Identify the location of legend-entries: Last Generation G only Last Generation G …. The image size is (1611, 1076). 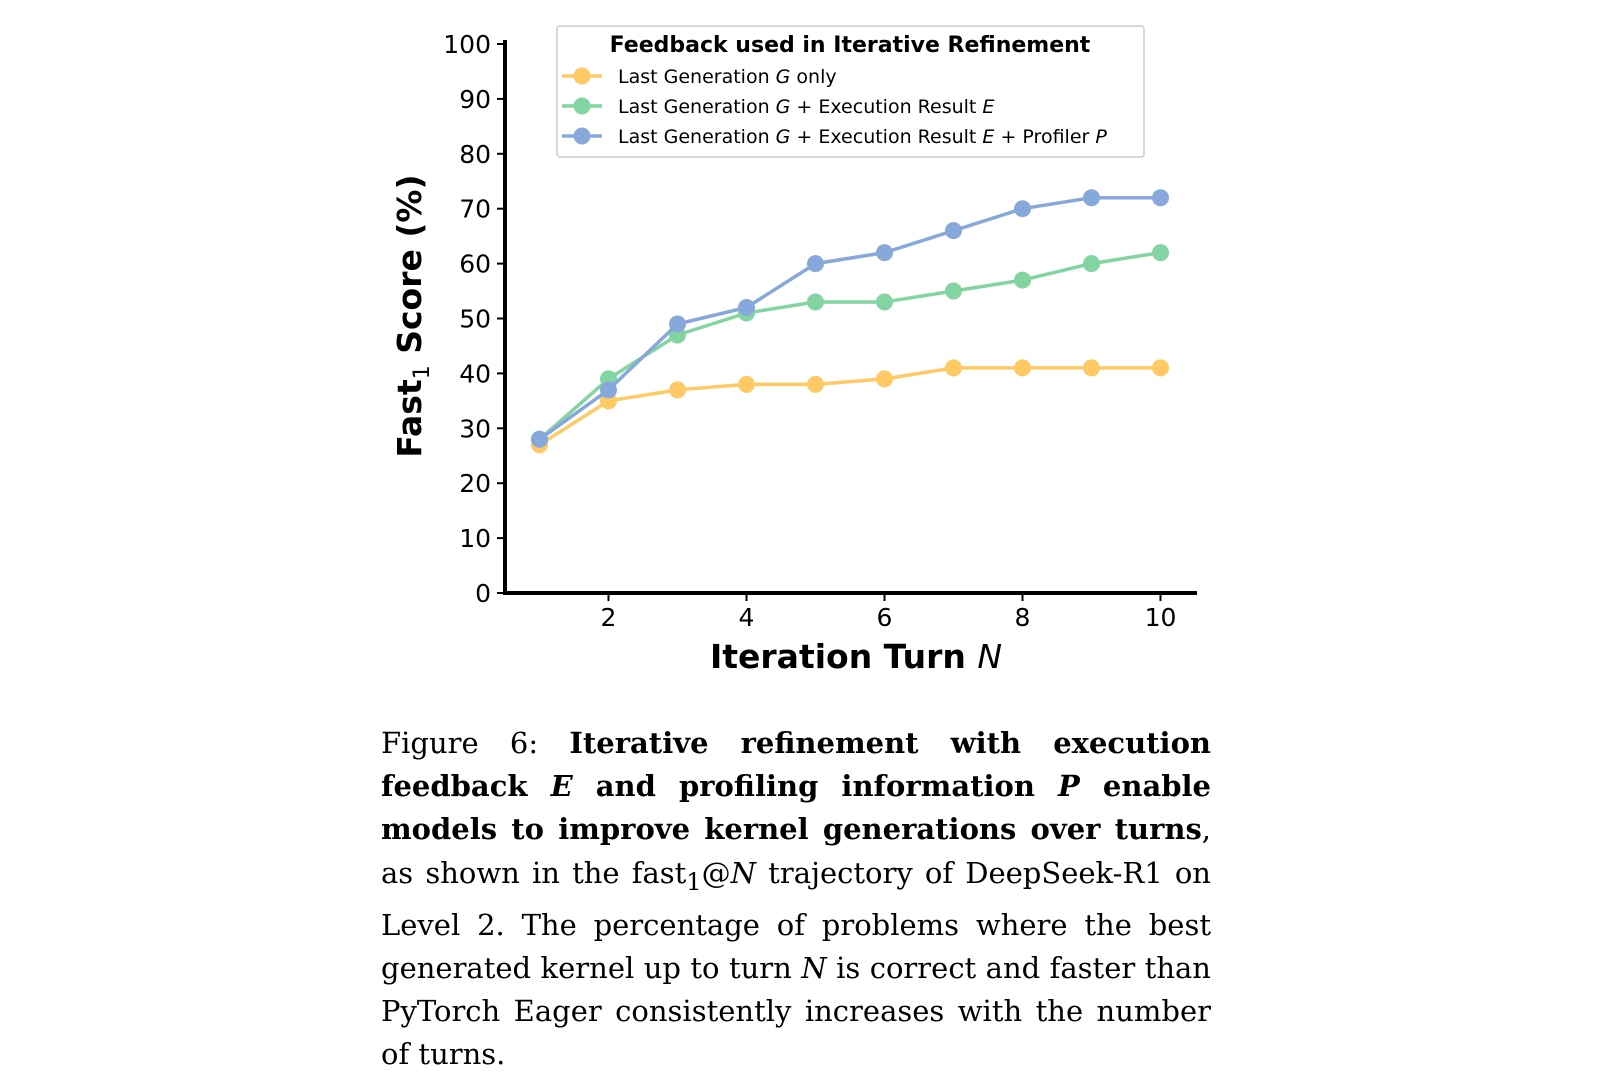
(834, 107).